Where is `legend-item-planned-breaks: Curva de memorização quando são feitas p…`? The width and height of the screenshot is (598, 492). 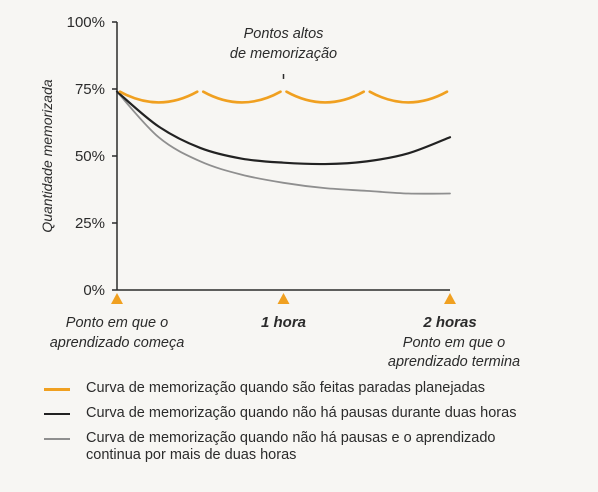
legend-item-planned-breaks: Curva de memorização quando são feitas p… is located at coordinates (315, 388).